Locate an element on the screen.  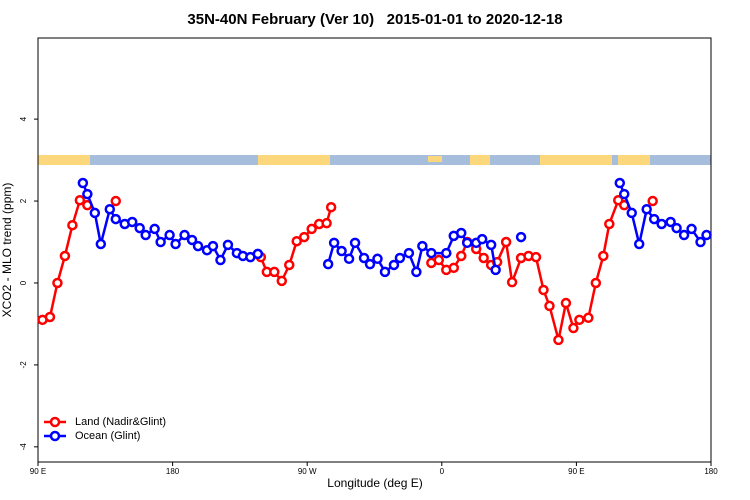
map-strip is located at coordinates (374, 160).